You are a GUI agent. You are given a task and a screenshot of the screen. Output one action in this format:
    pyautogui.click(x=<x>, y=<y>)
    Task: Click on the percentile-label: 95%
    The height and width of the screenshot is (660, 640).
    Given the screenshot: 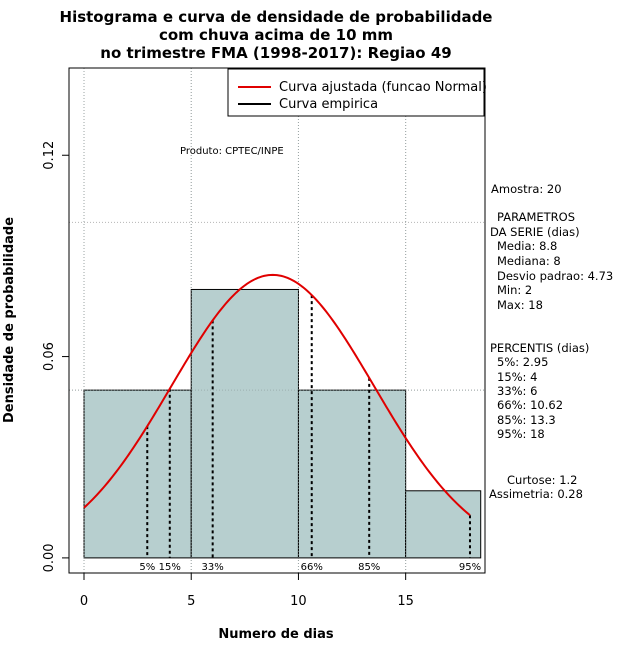 What is the action you would take?
    pyautogui.click(x=470, y=567)
    